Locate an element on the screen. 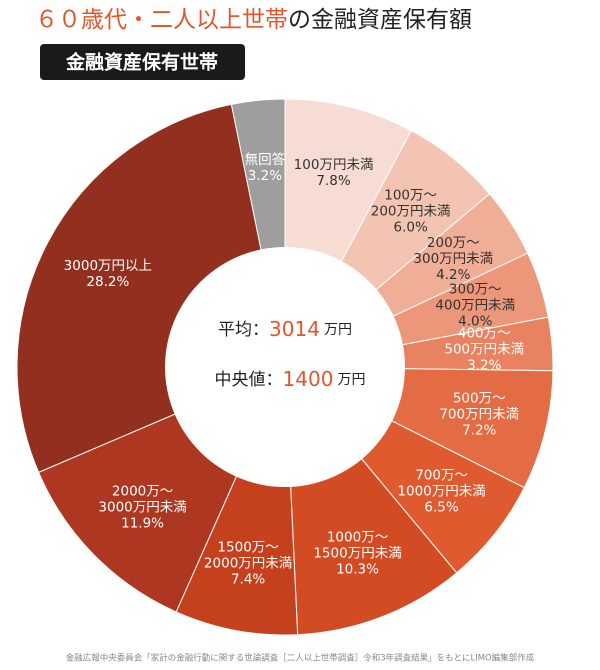 The width and height of the screenshot is (600, 670). slice-label: 200万～ is located at coordinates (453, 243).